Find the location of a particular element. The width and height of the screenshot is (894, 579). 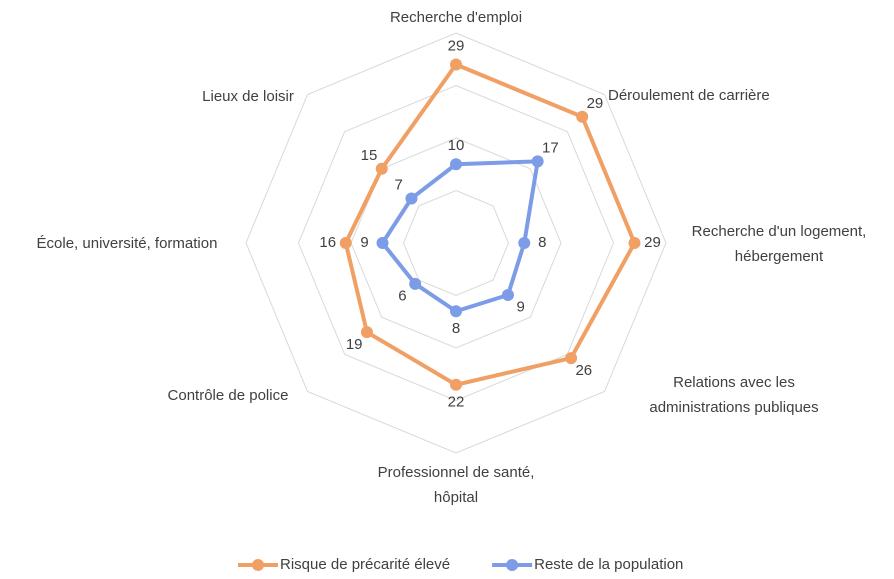

legend-label: Reste de la population is located at coordinates (608, 564).